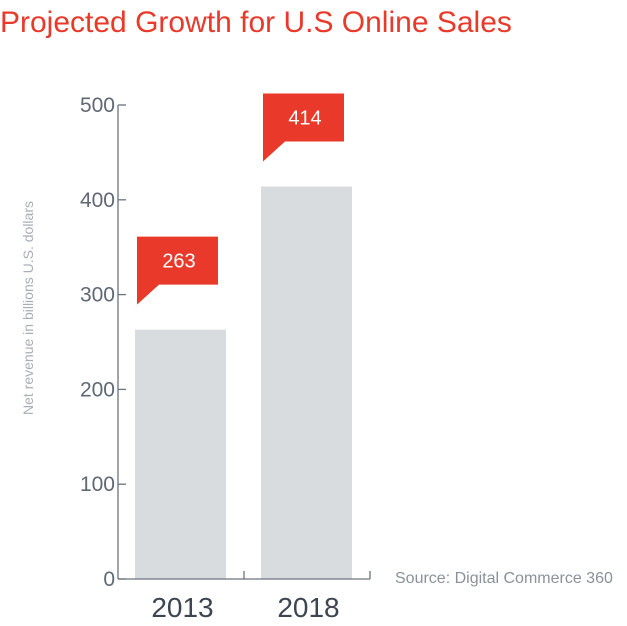  Describe the element at coordinates (304, 119) in the screenshot. I see `data-label: 414` at that location.